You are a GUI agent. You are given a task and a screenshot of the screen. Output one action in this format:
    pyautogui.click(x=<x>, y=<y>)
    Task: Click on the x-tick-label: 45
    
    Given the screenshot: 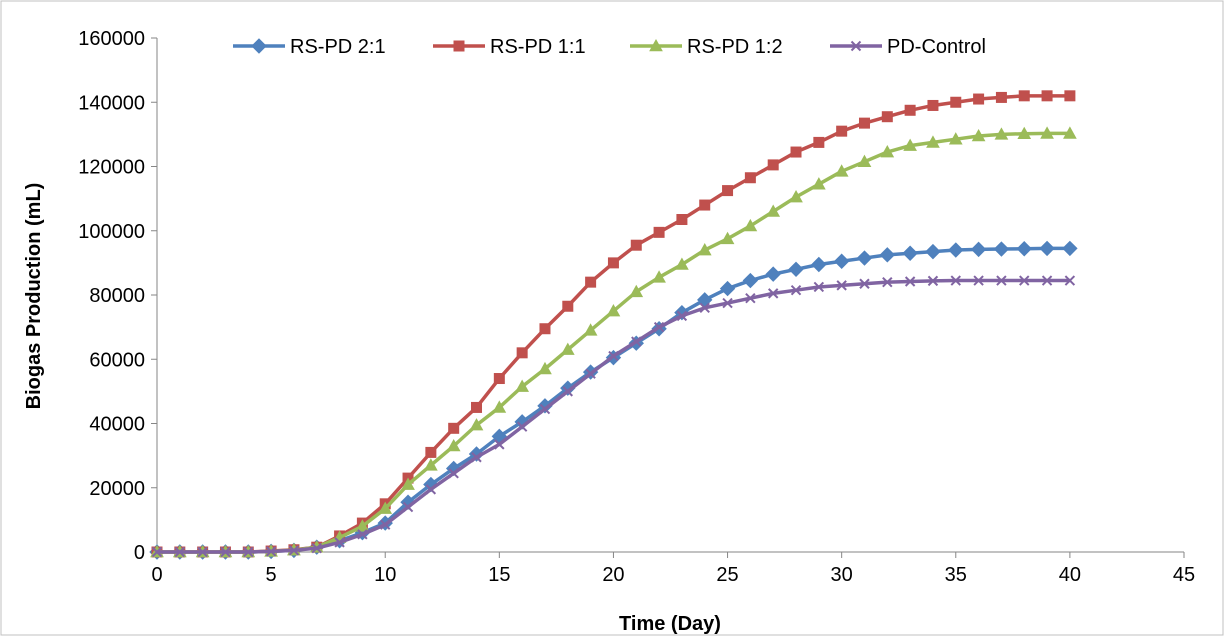 What is the action you would take?
    pyautogui.click(x=1184, y=575)
    